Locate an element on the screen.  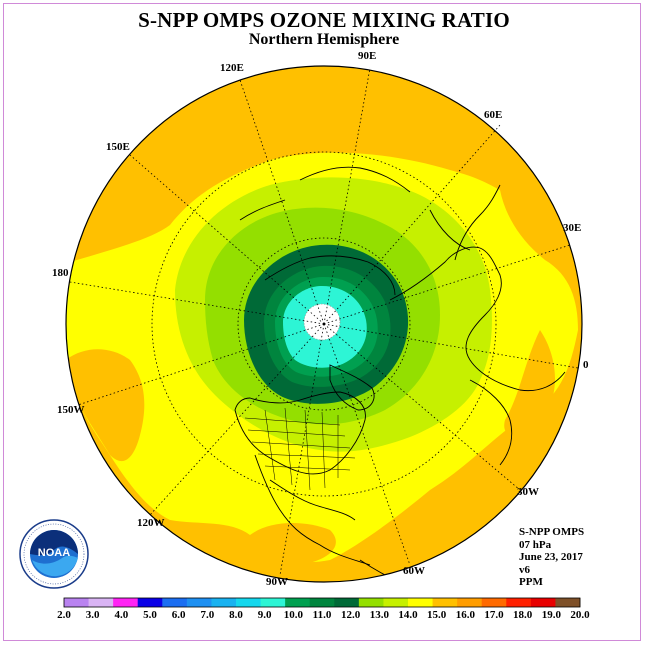
info-date: June 23, 2017 is located at coordinates (551, 557).